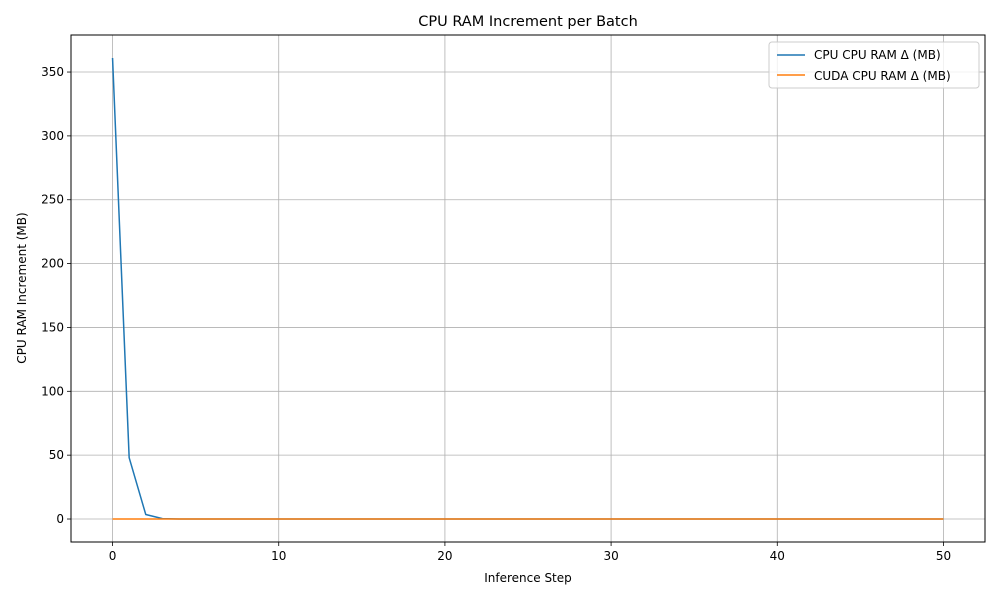 The height and width of the screenshot is (600, 1000). I want to click on y-tick-label: 50, so click(56, 455).